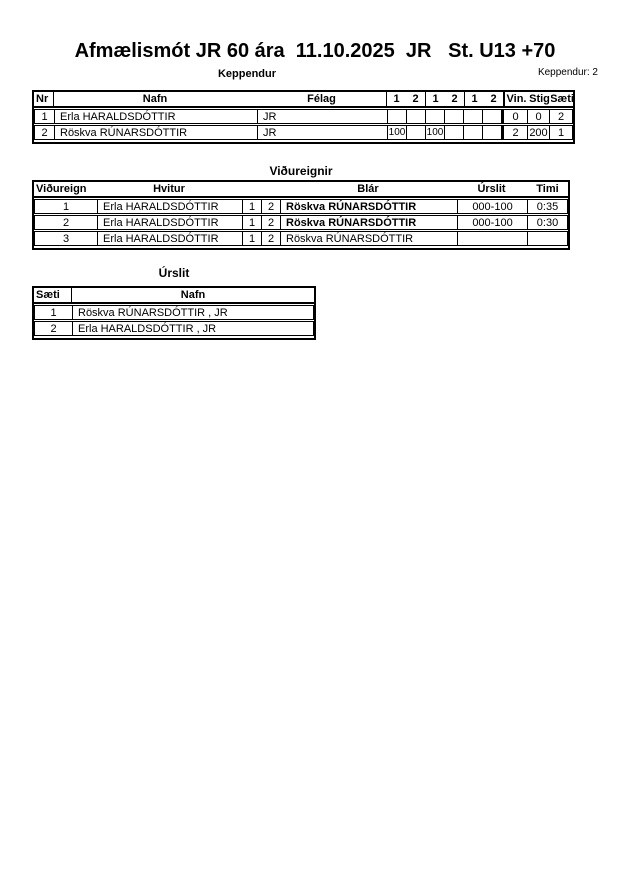 This screenshot has width=630, height=891. I want to click on header-score-3: 1, so click(435, 99).